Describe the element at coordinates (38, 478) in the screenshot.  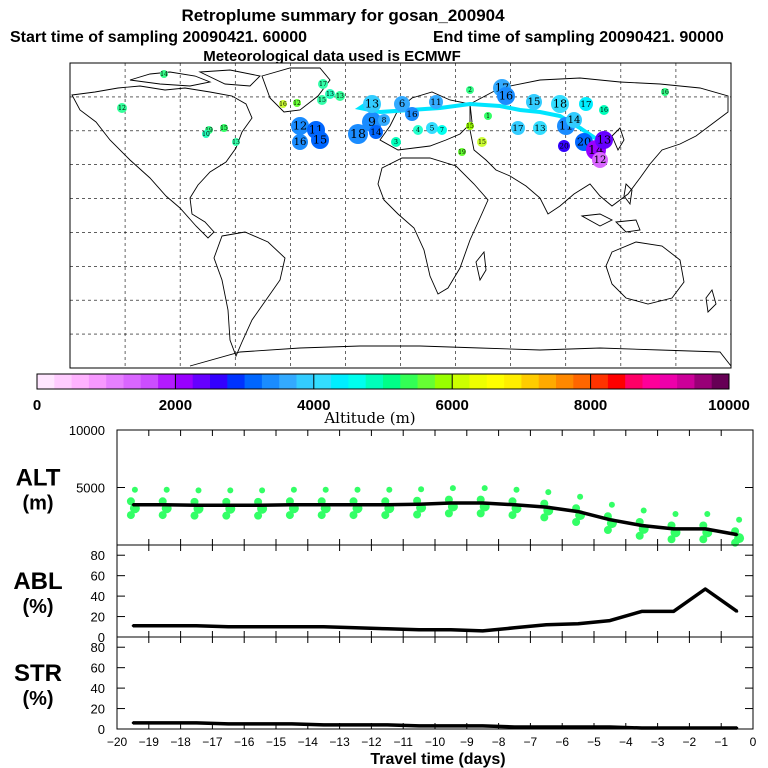
I see `panel-ylabel: ALT` at that location.